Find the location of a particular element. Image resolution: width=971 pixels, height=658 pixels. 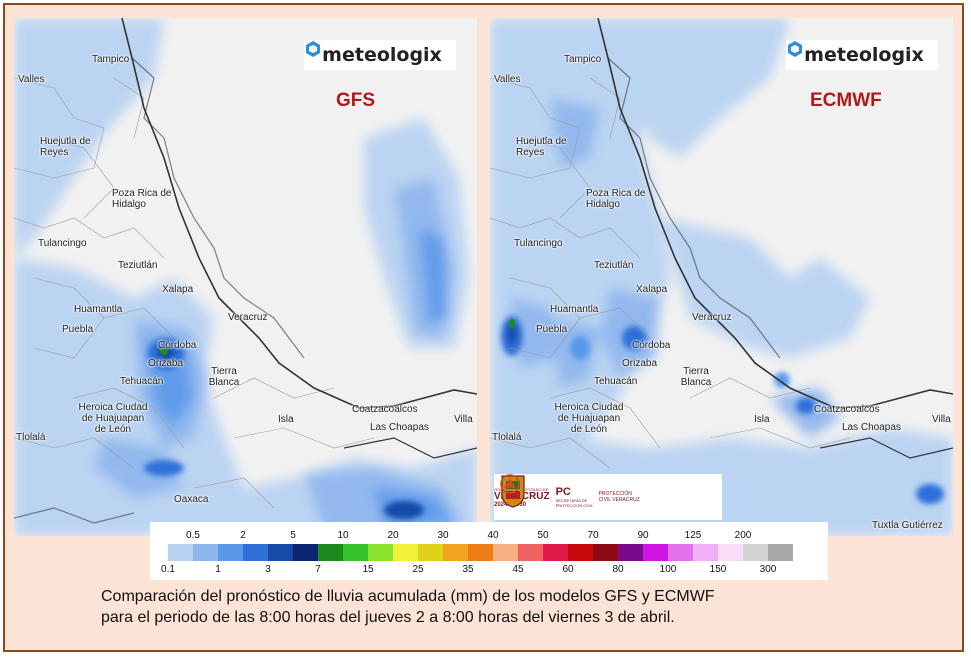

legend-tick-top: 20 is located at coordinates (393, 535).